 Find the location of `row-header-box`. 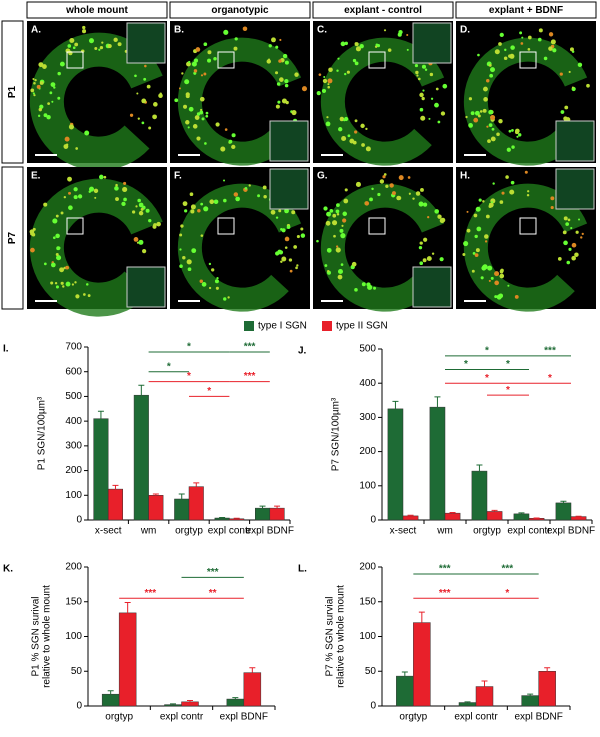

row-header-box is located at coordinates (12, 238).